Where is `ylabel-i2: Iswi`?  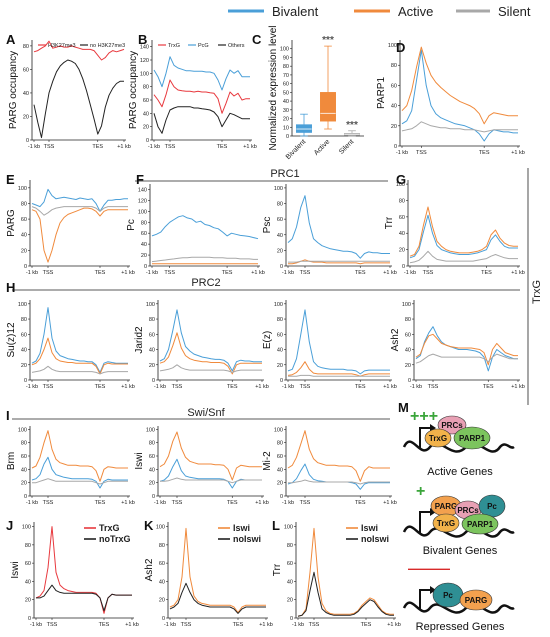 ylabel-i2: Iswi is located at coordinates (139, 460).